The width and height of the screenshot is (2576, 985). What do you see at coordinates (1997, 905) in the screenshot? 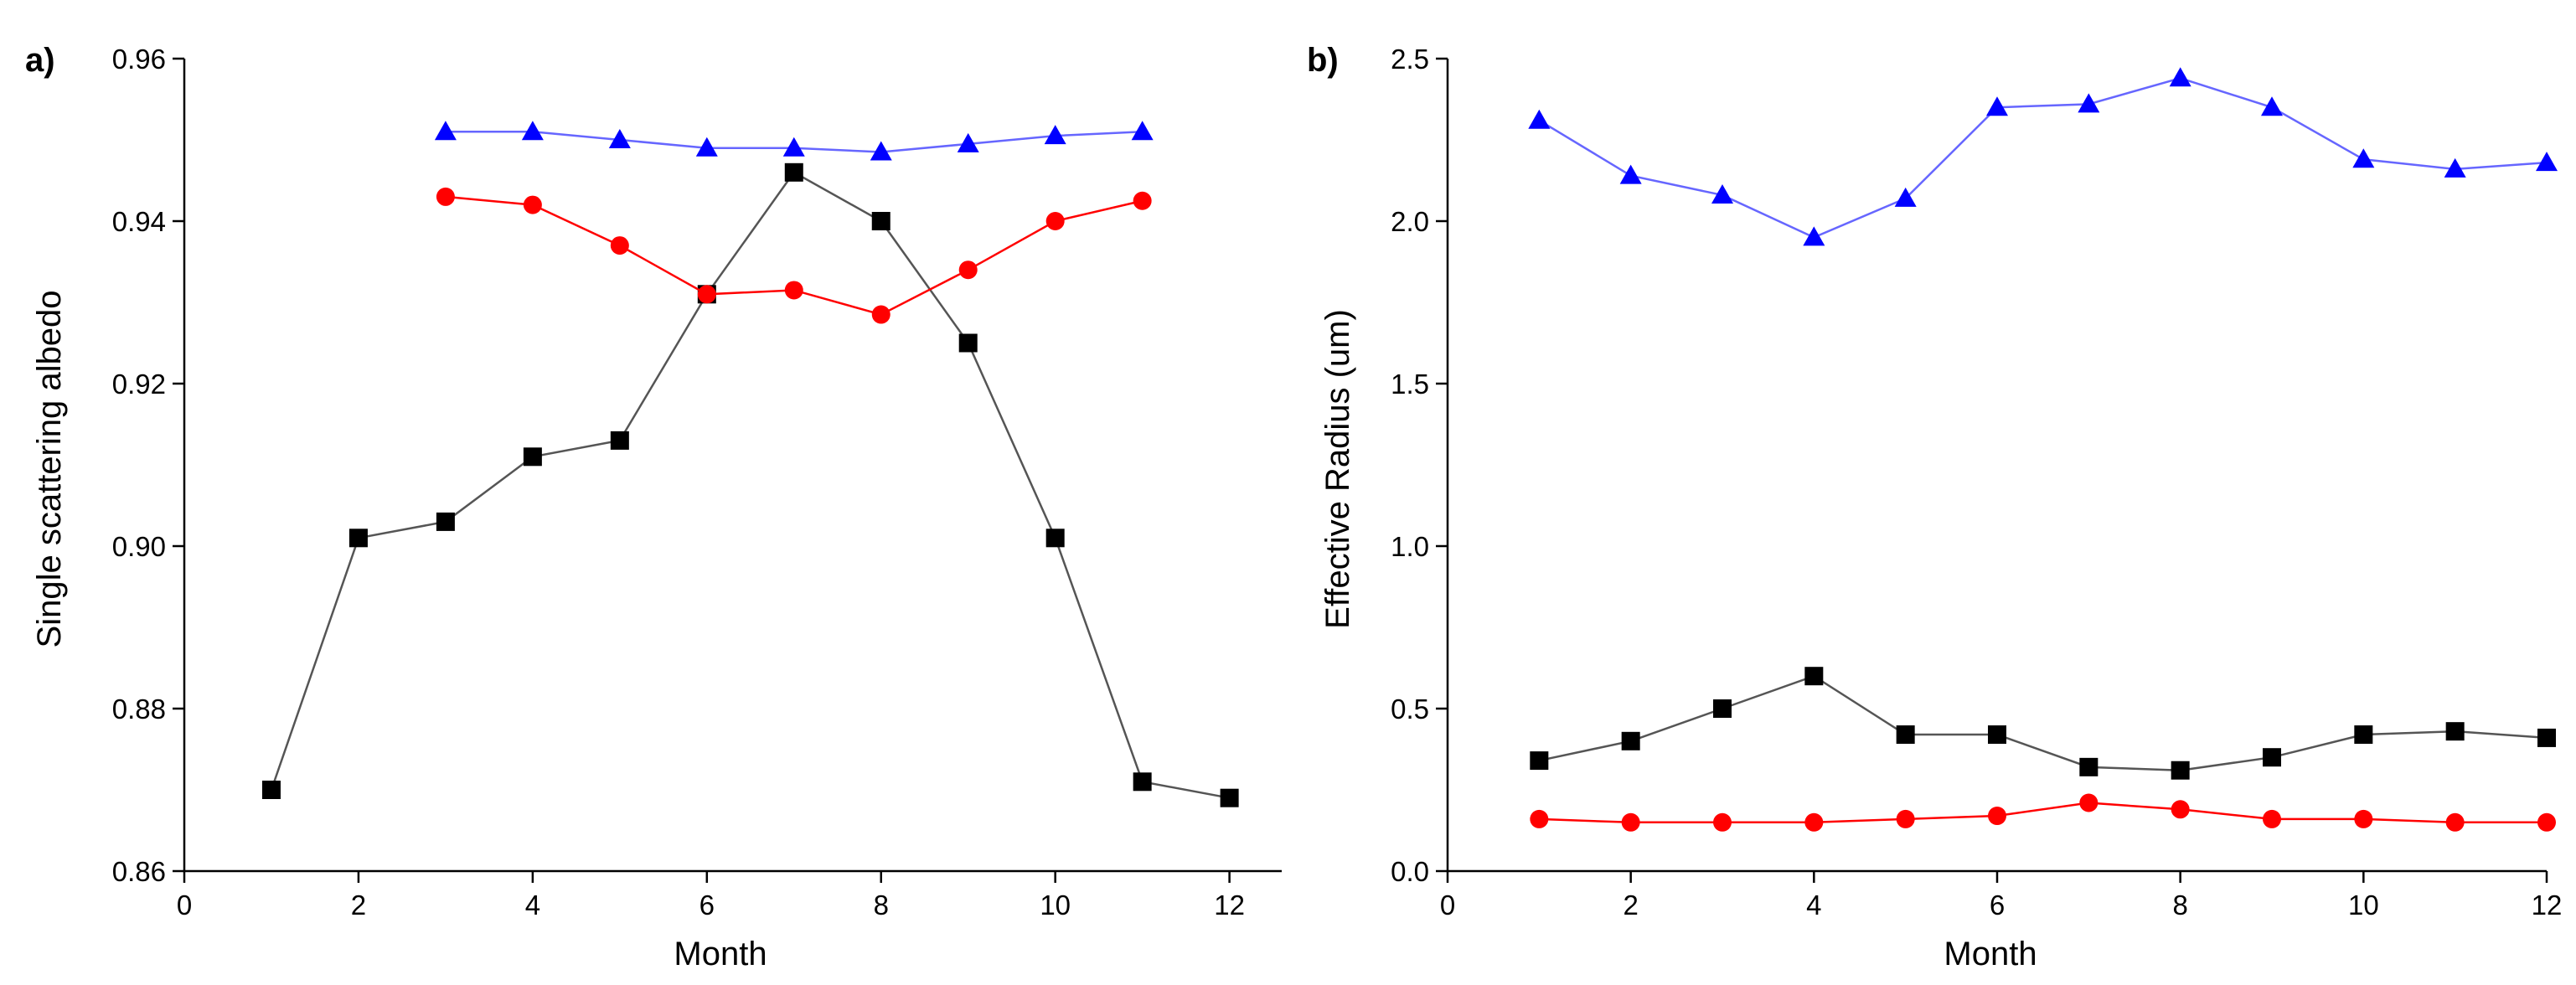
I see `panel-b-x-tick-label: 6` at bounding box center [1997, 905].